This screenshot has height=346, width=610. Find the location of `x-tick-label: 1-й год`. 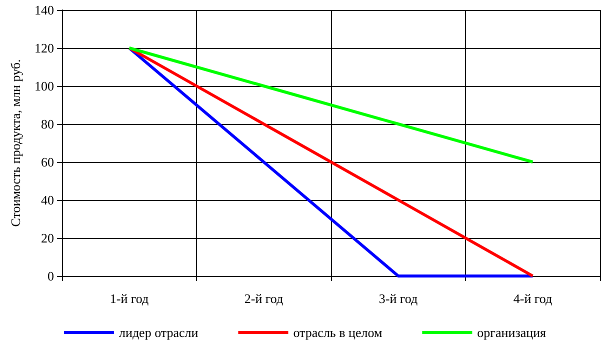

x-tick-label: 1-й год is located at coordinates (130, 298).